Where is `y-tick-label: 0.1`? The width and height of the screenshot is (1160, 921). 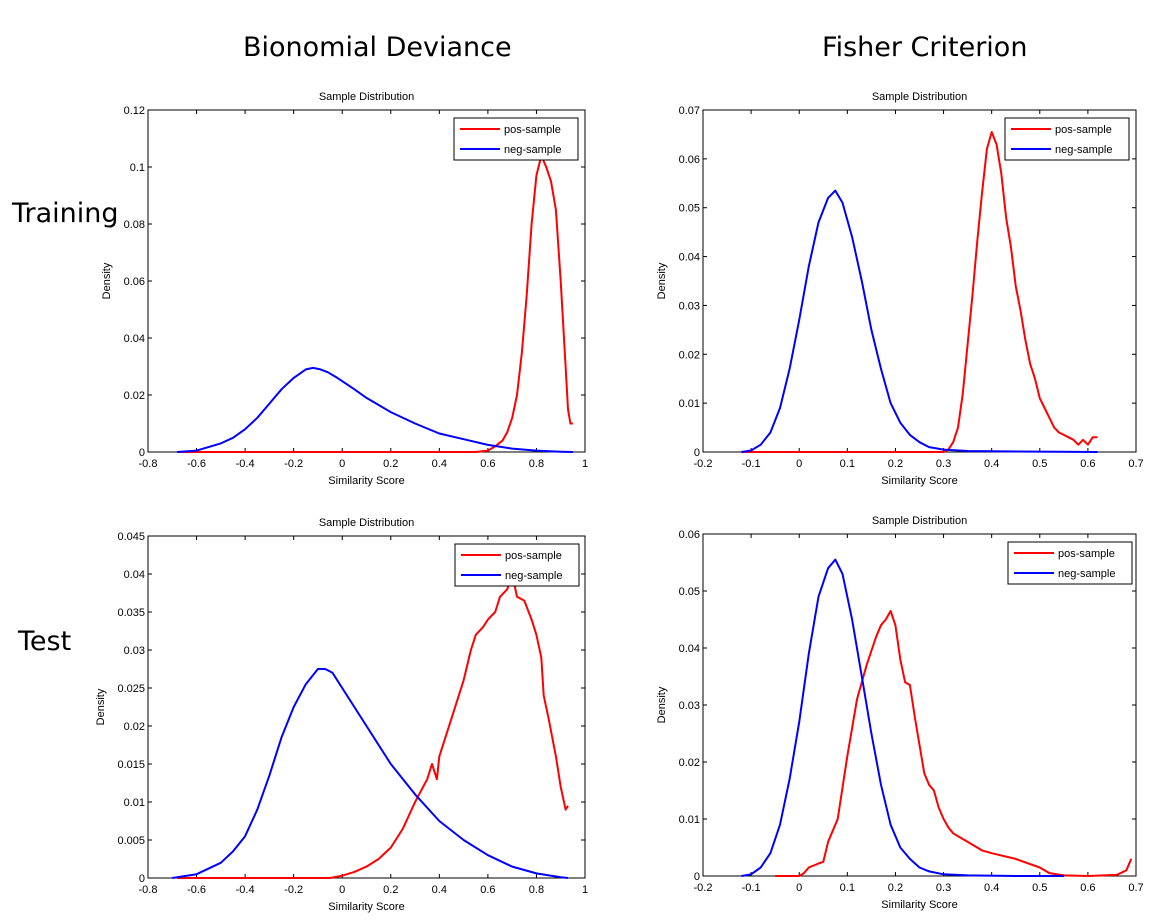
y-tick-label: 0.1 is located at coordinates (137, 168).